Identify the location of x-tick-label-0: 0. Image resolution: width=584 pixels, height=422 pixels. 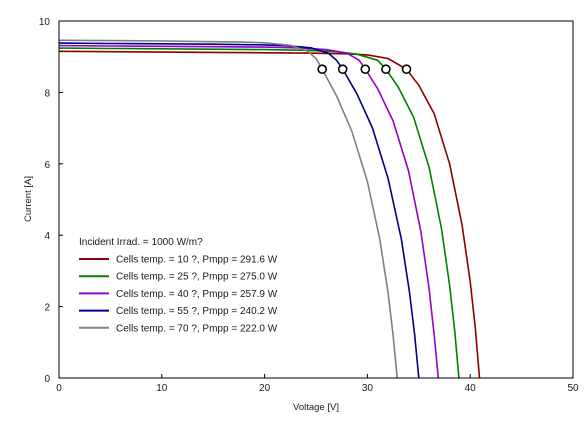
(59, 388).